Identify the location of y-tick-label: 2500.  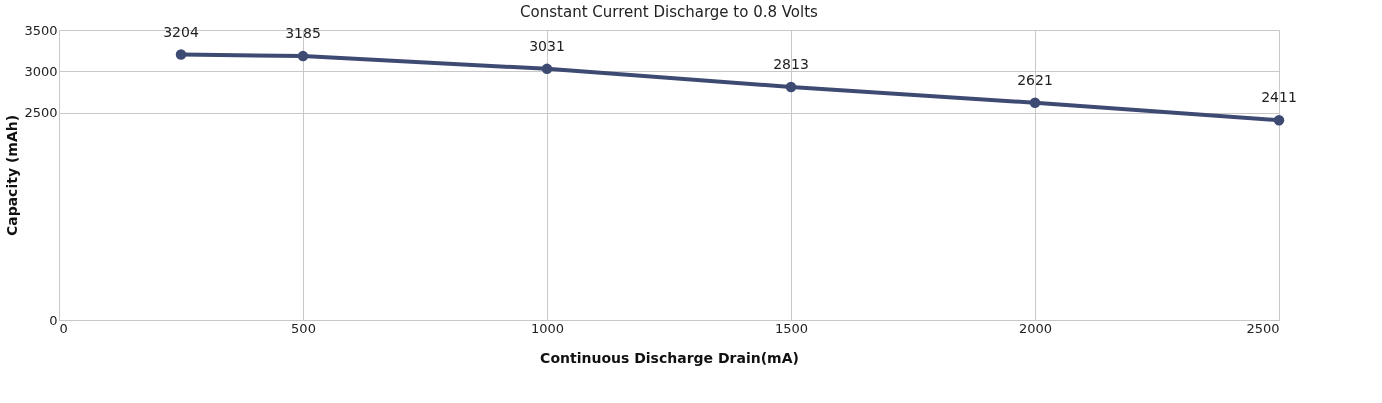
(41, 113).